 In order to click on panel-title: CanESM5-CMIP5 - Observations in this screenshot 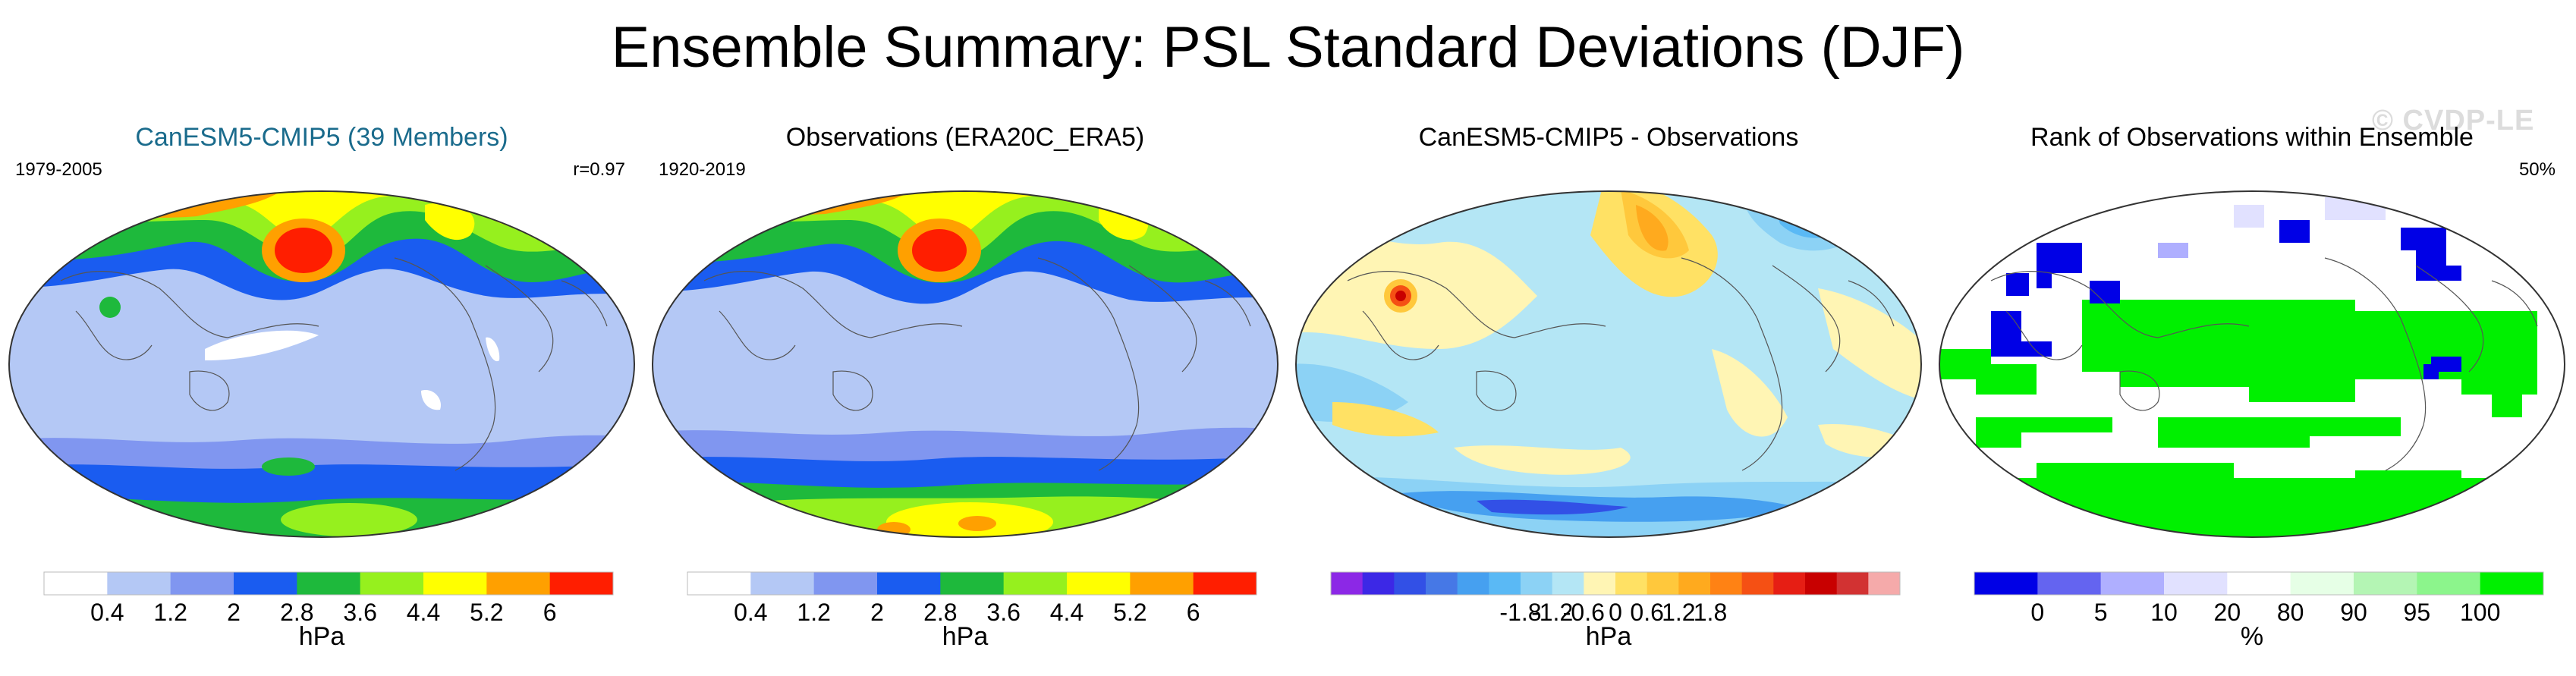, I will do `click(1608, 137)`.